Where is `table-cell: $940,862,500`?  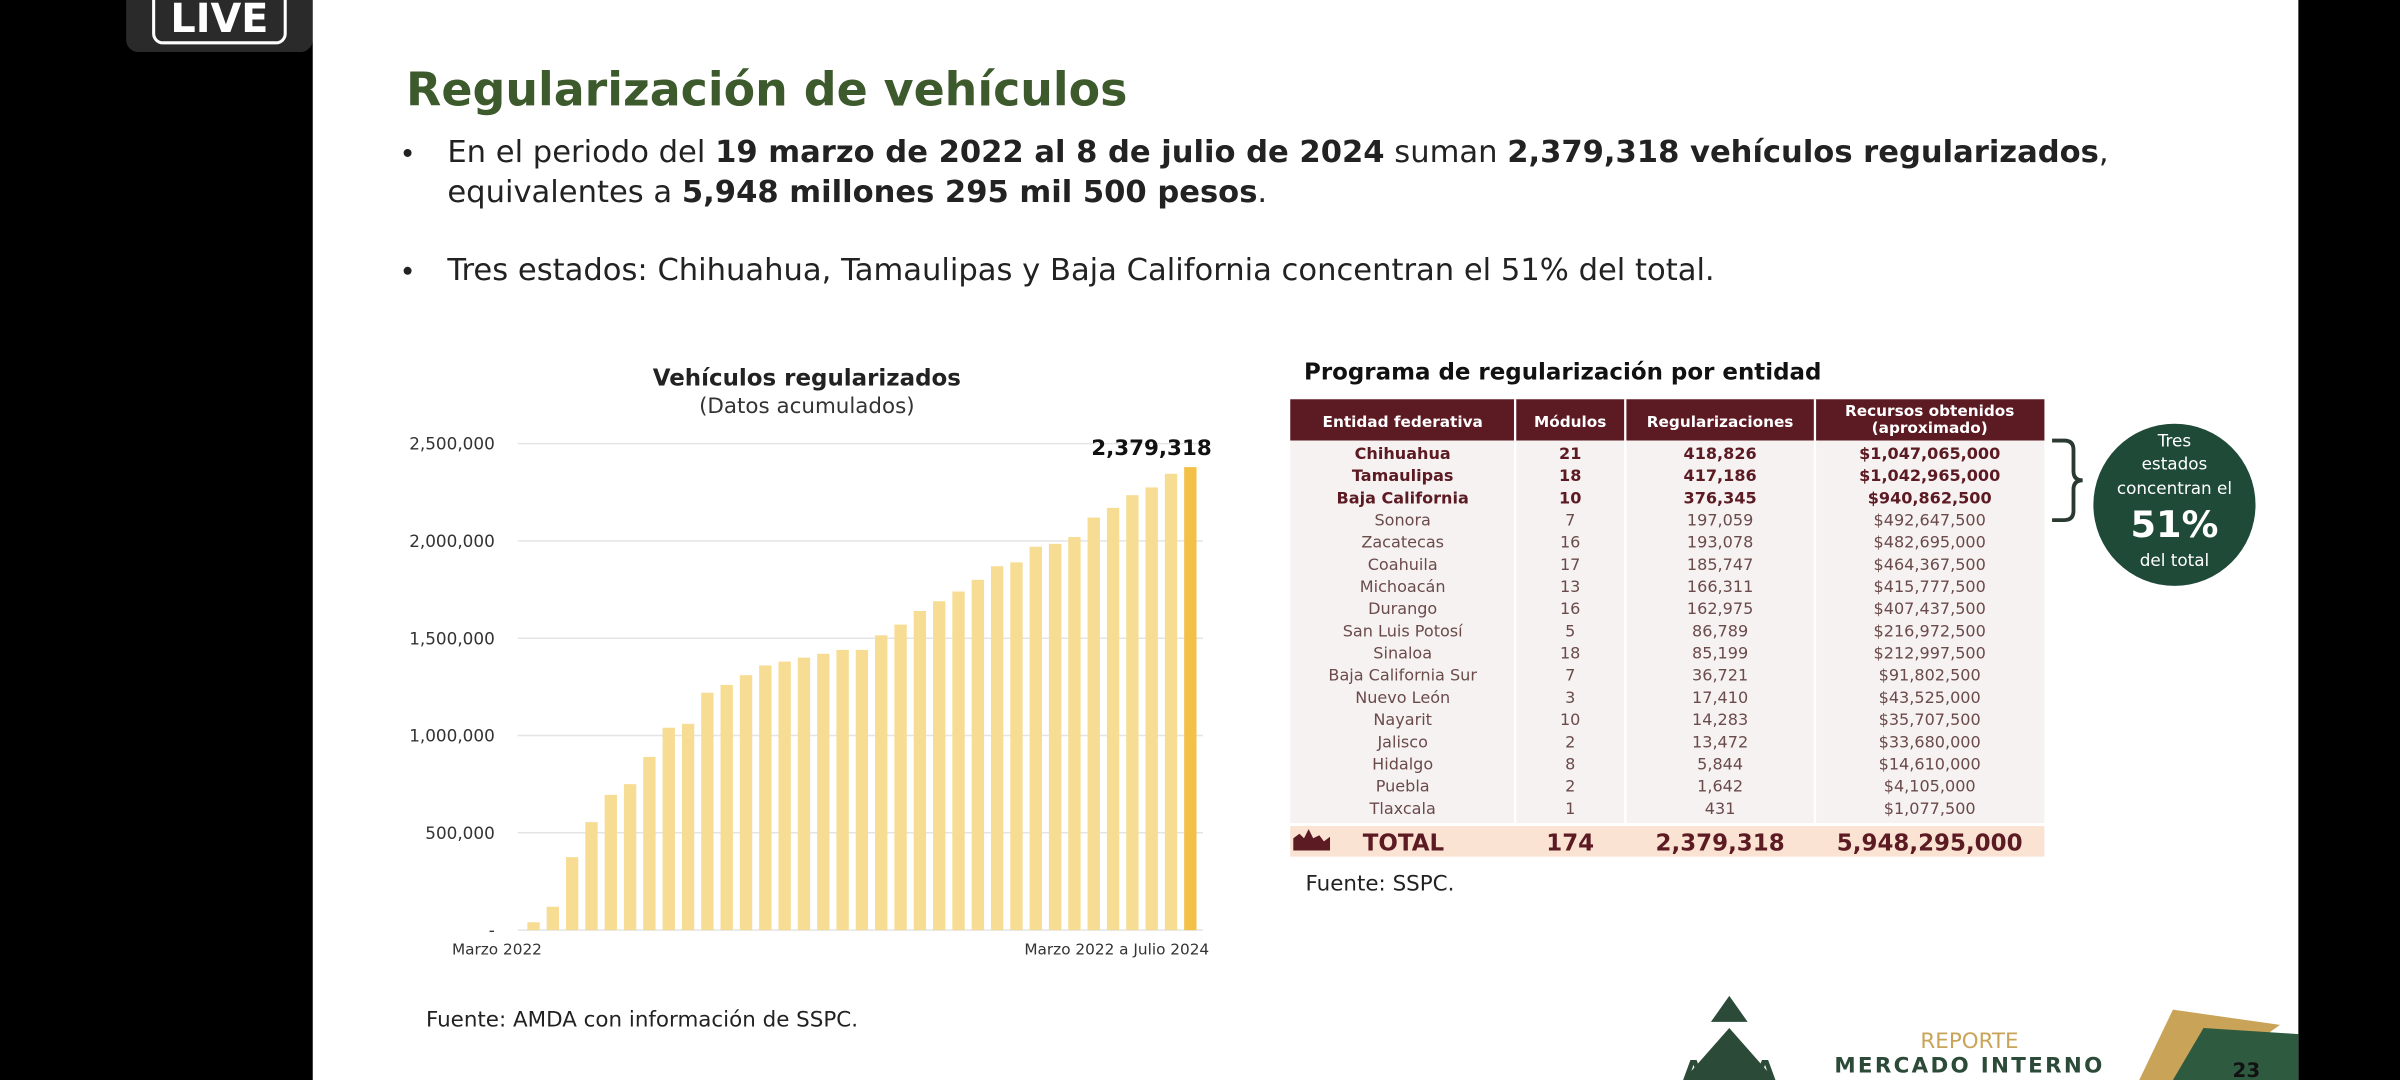
table-cell: $940,862,500 is located at coordinates (1930, 497).